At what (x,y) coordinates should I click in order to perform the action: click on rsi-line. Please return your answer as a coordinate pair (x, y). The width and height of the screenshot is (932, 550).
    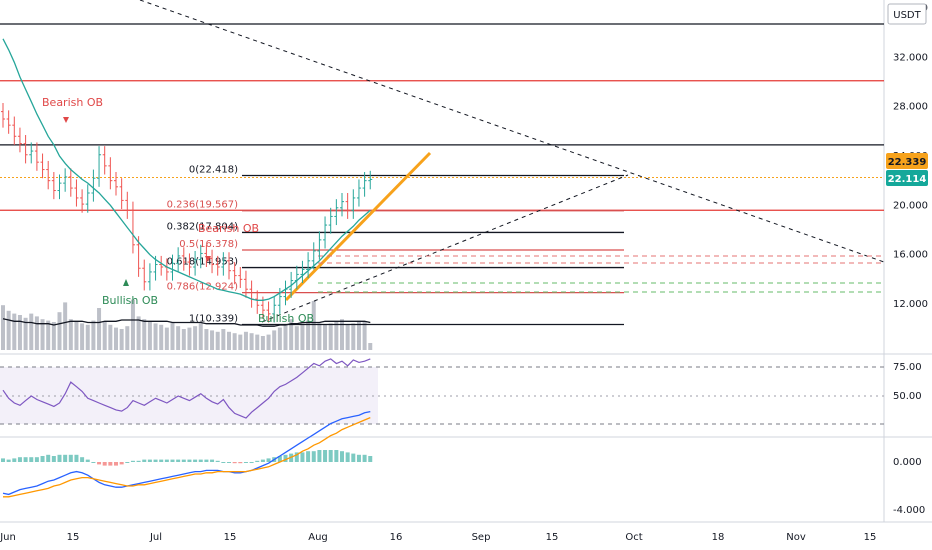
    Looking at the image, I should click on (186, 388).